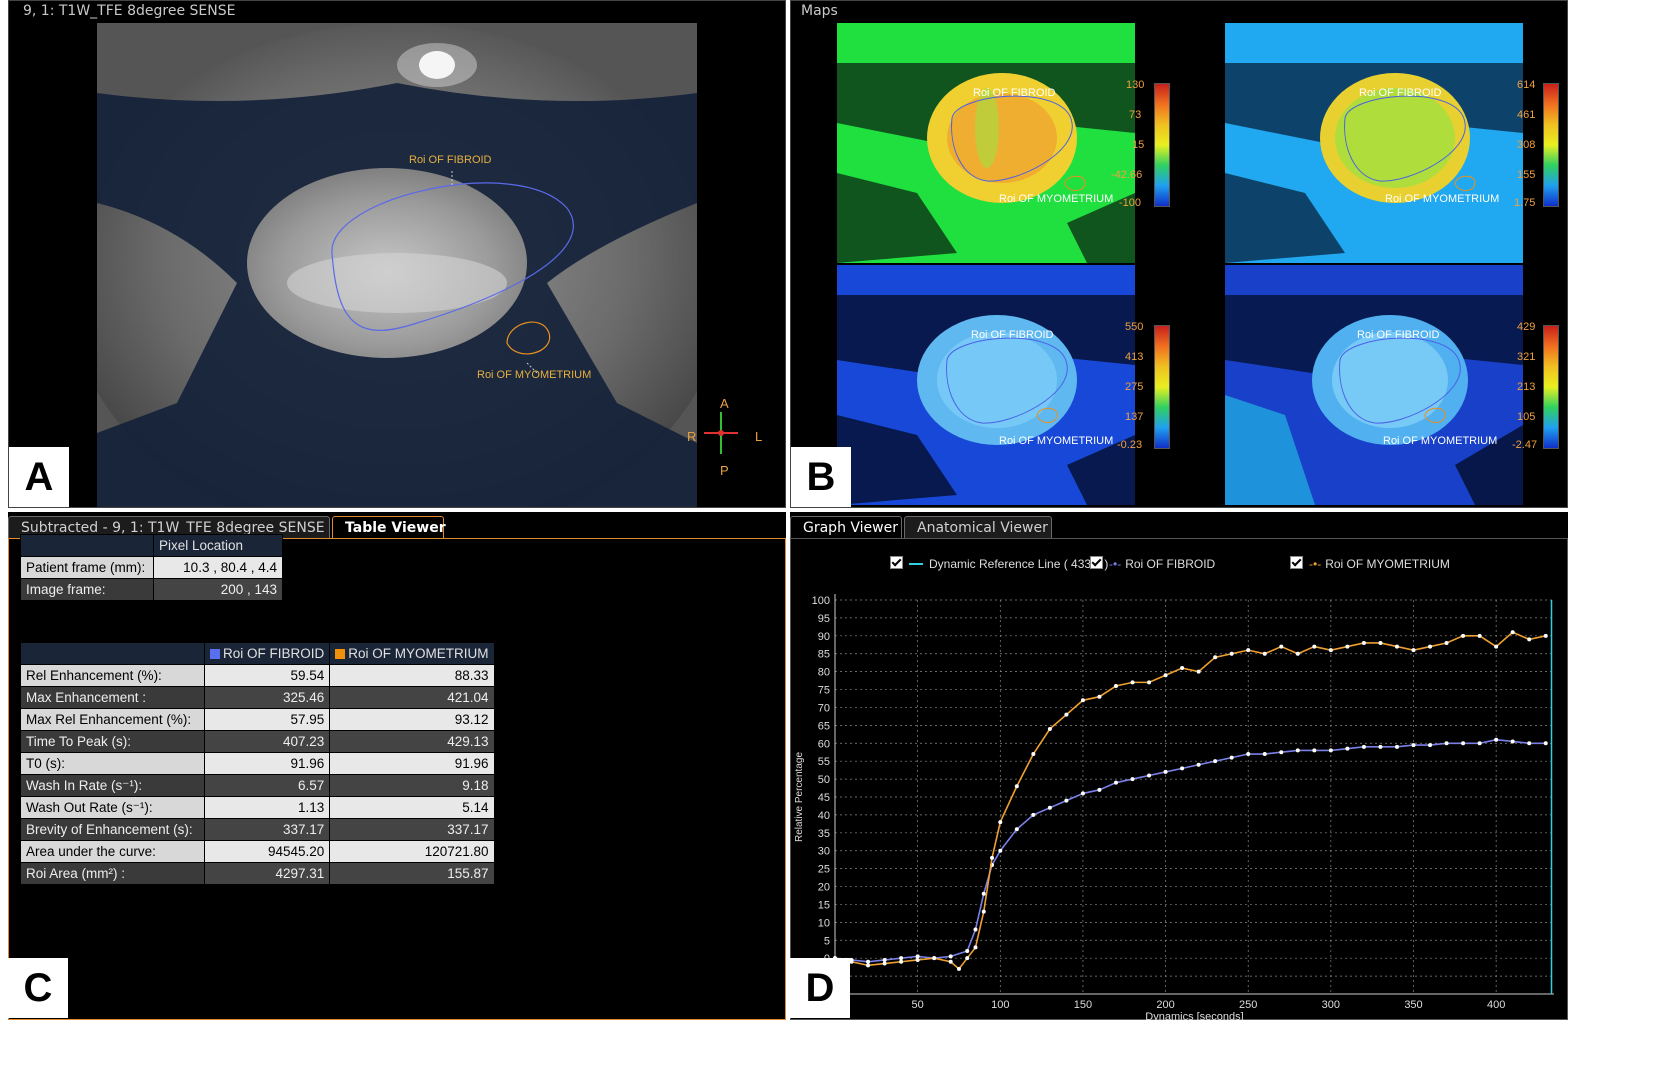 This screenshot has height=1090, width=1656. What do you see at coordinates (267, 873) in the screenshot?
I see `cell-fibroid: 4297.31` at bounding box center [267, 873].